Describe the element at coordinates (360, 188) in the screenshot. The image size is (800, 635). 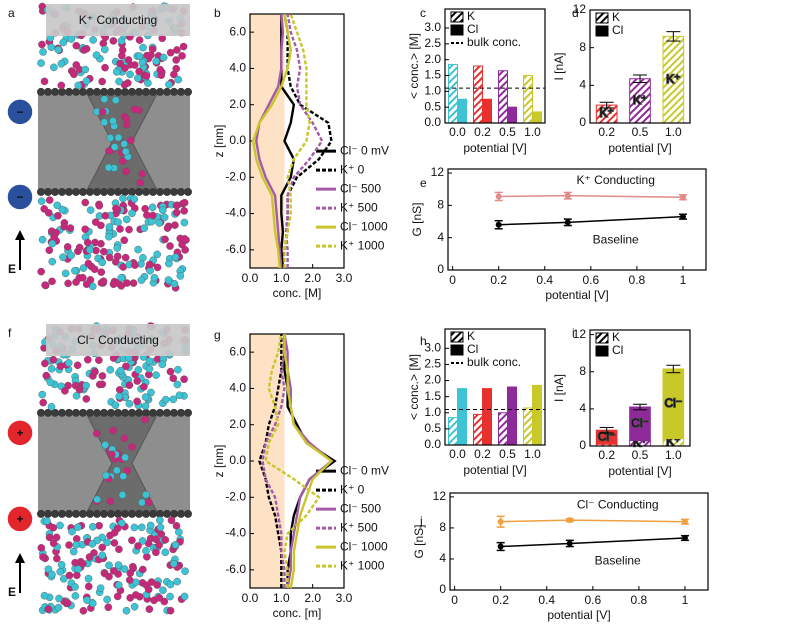
I see `legend-label: Cl⁻ 500` at that location.